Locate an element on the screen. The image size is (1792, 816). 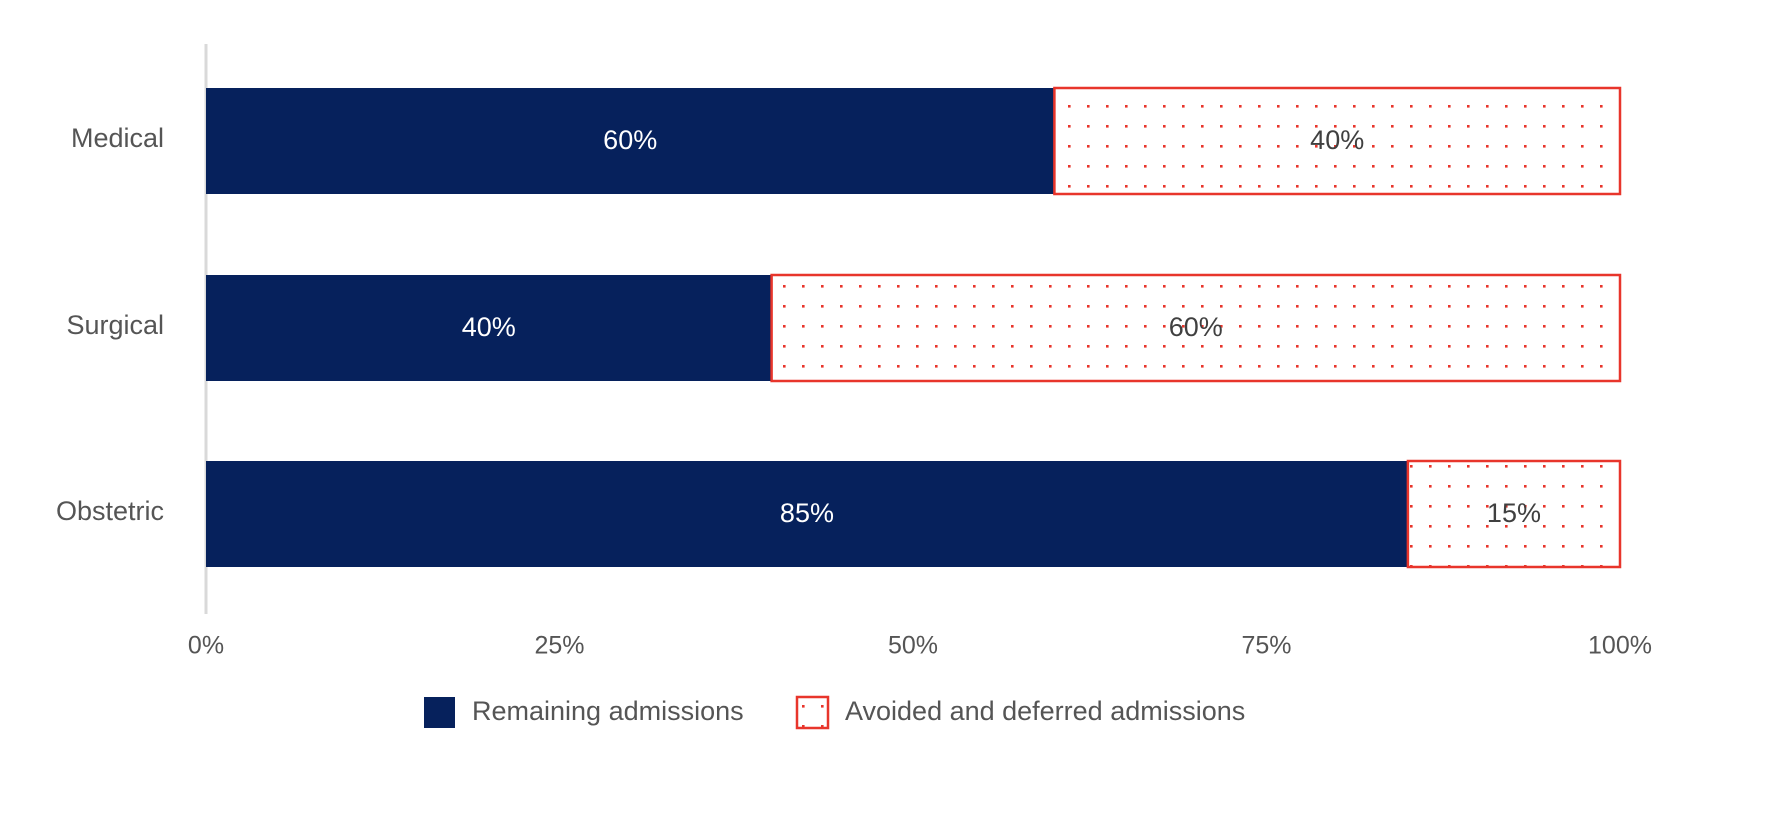
bar-medical-remaining-admissions is located at coordinates (630, 141).